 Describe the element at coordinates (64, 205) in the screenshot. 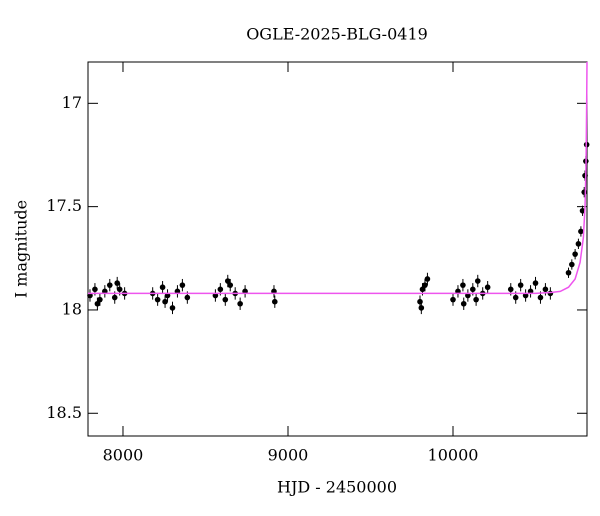

I see `y-tick-label: 17.5` at that location.